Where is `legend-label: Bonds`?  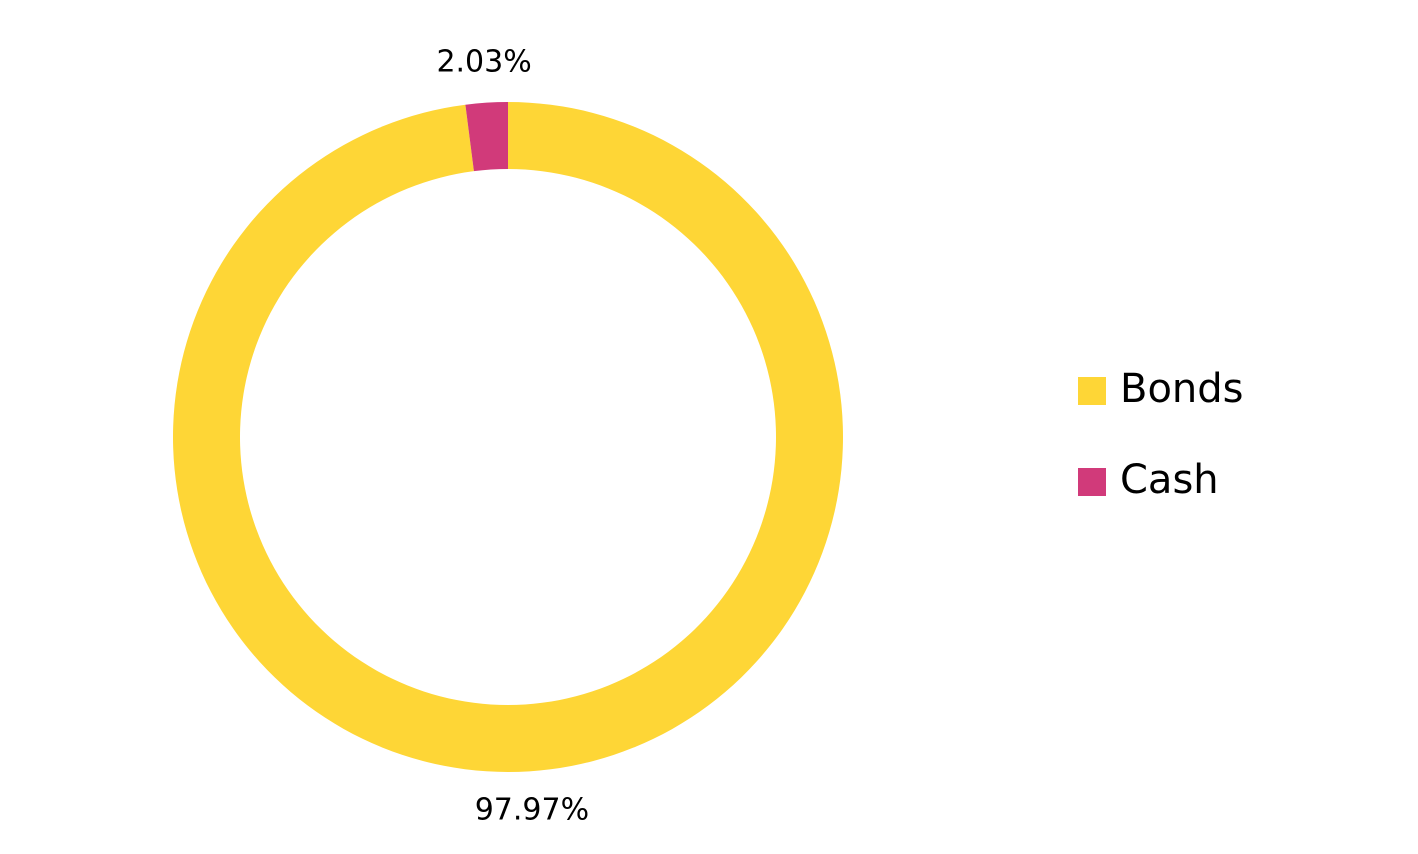 legend-label: Bonds is located at coordinates (1182, 389).